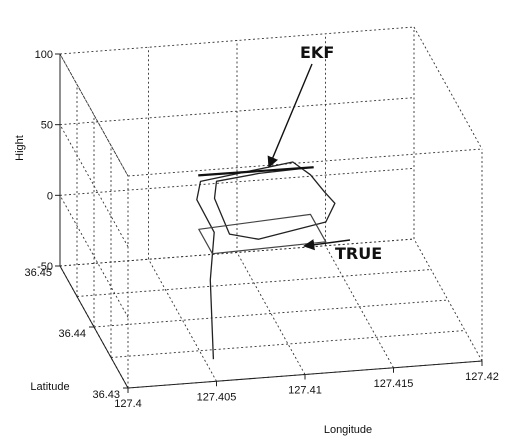 Image resolution: width=526 pixels, height=439 pixels. Describe the element at coordinates (49, 387) in the screenshot. I see `y-axis-label: Latitude` at that location.